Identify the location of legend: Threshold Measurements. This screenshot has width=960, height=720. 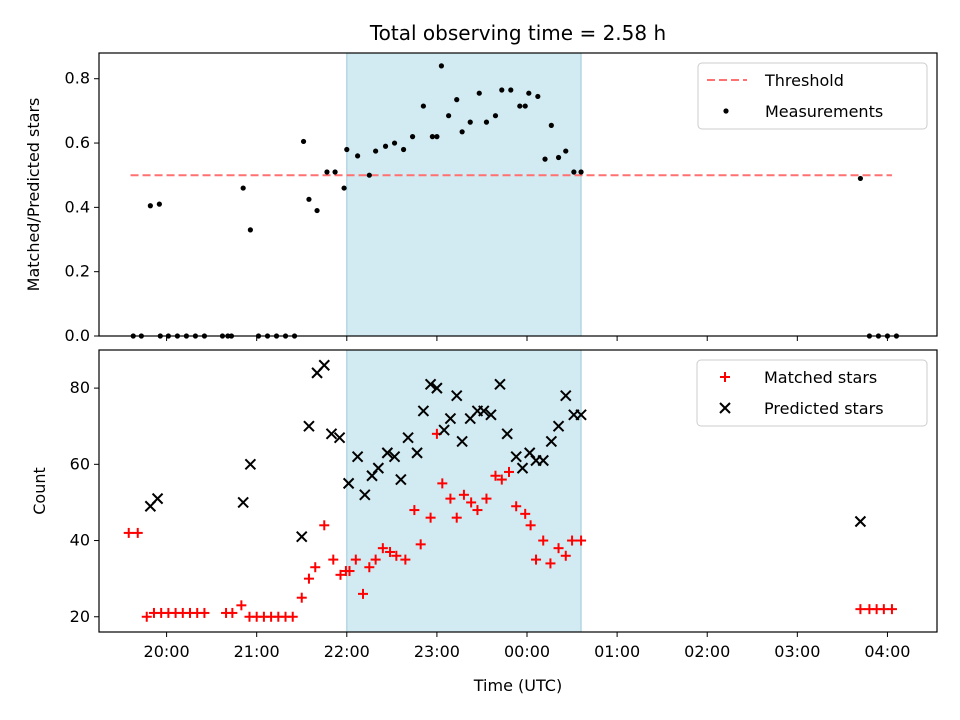
(812, 96).